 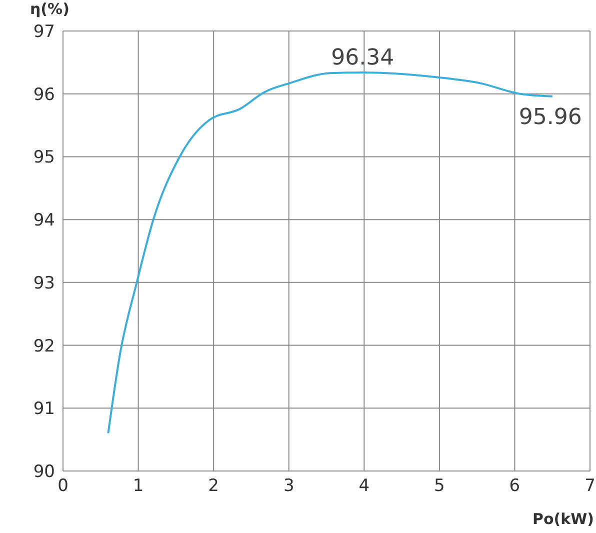 What do you see at coordinates (514, 486) in the screenshot?
I see `x-tick-label: 6` at bounding box center [514, 486].